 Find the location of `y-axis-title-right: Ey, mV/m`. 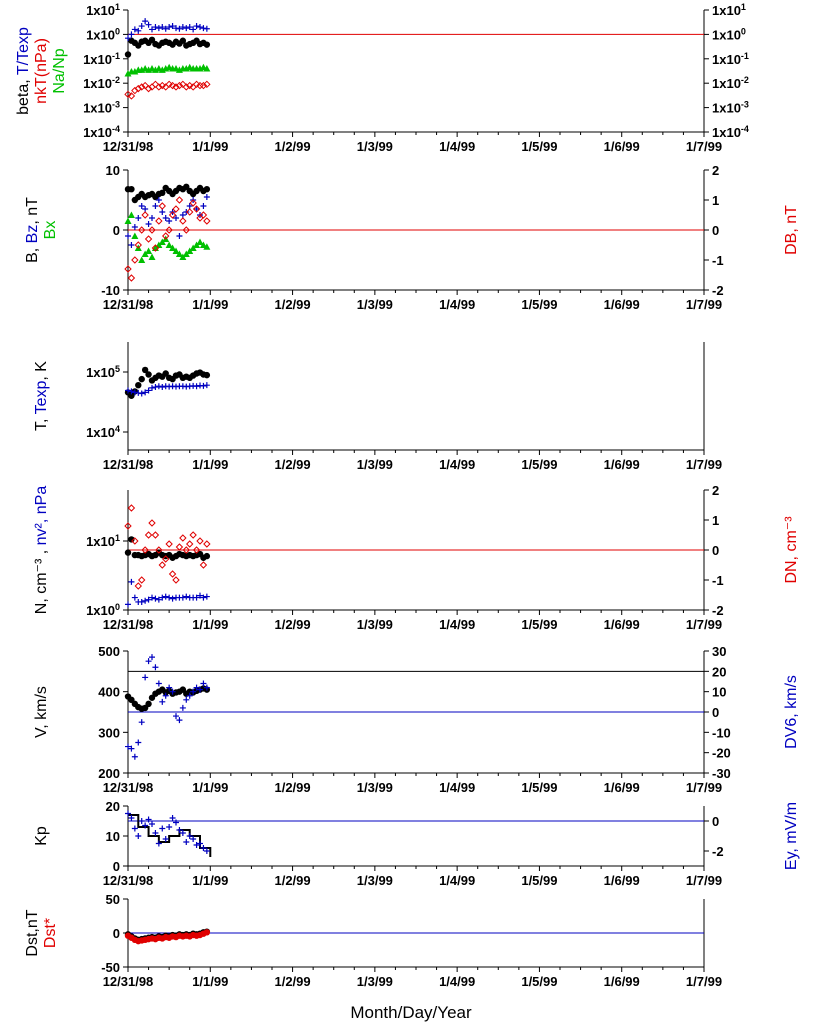

y-axis-title-right: Ey, mV/m is located at coordinates (791, 836).